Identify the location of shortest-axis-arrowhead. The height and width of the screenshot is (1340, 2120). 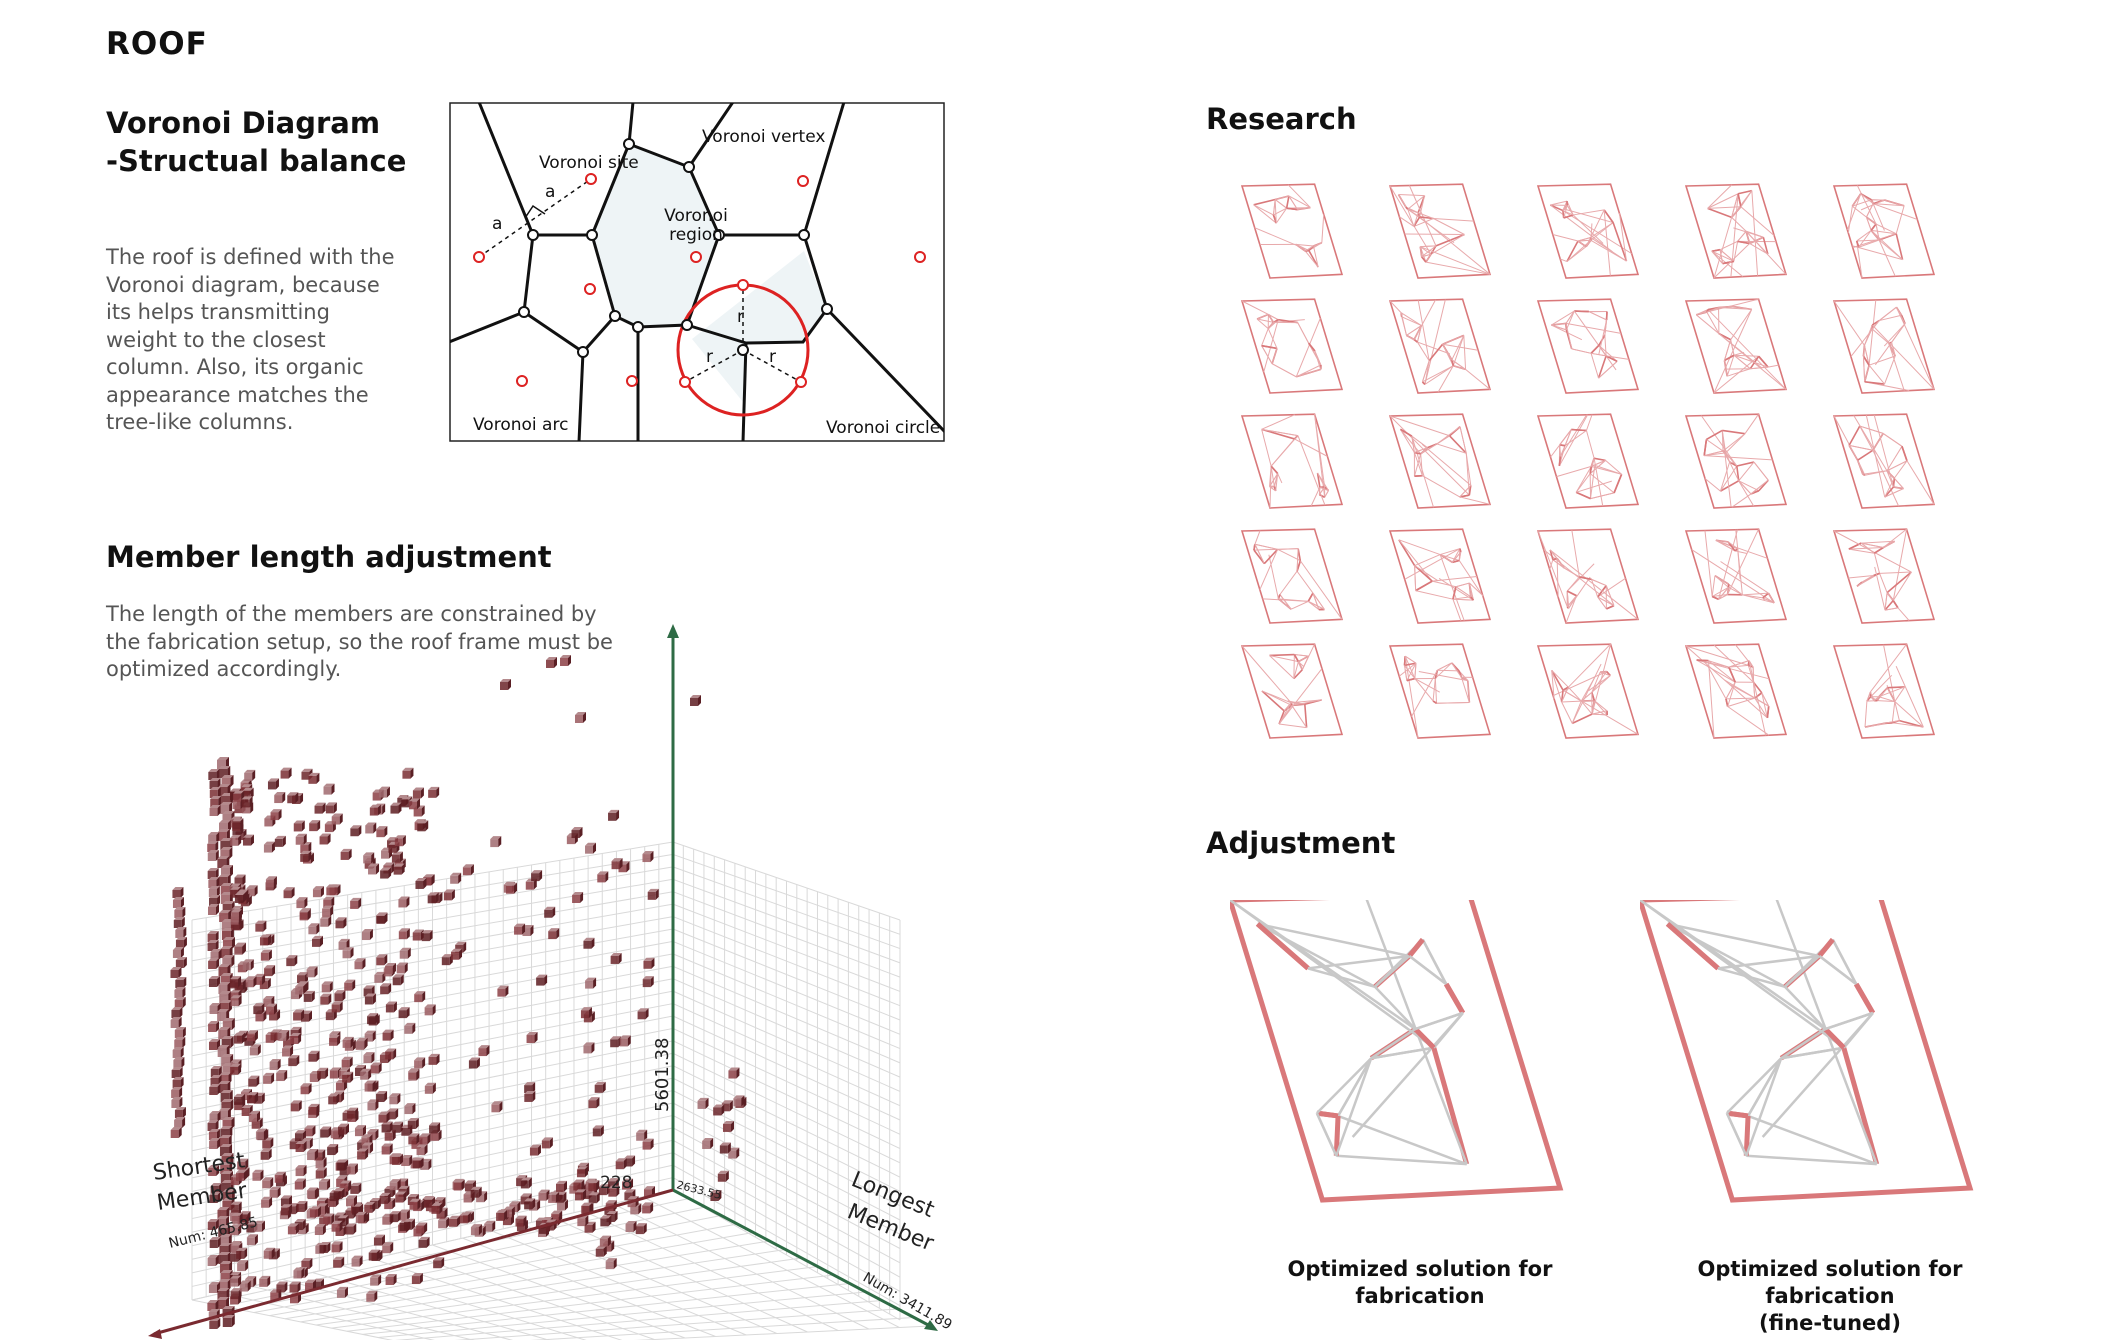
(155, 1334).